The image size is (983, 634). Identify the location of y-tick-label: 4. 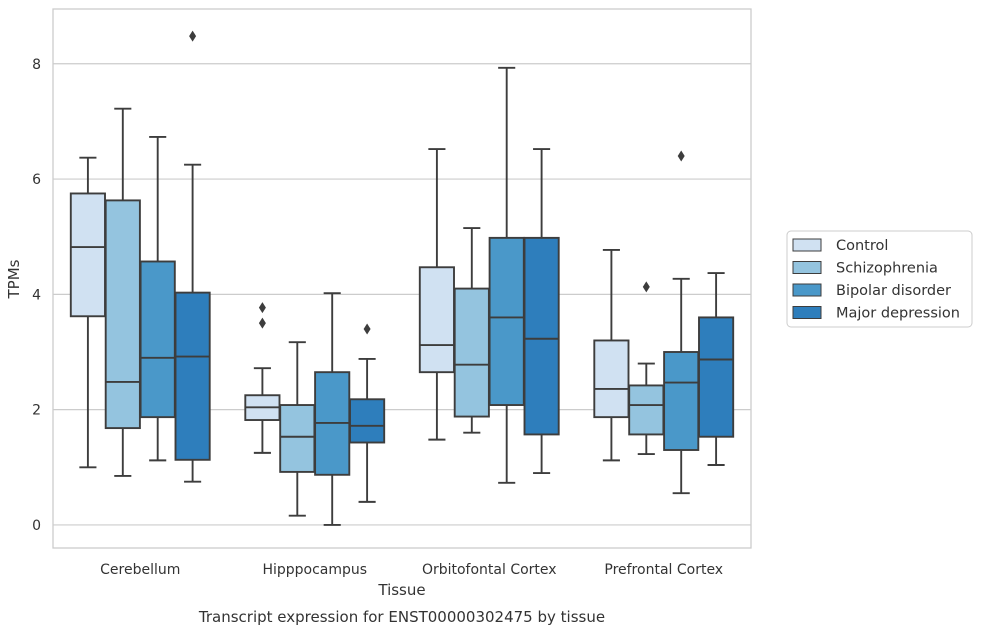
(36, 295).